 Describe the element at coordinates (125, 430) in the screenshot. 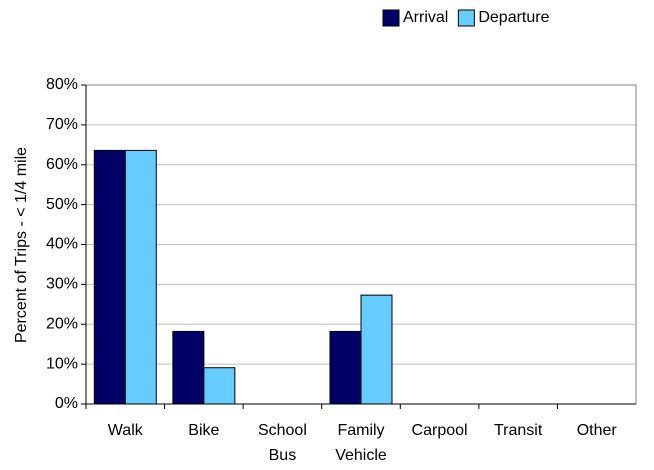

I see `x-tick-label: Walk` at that location.